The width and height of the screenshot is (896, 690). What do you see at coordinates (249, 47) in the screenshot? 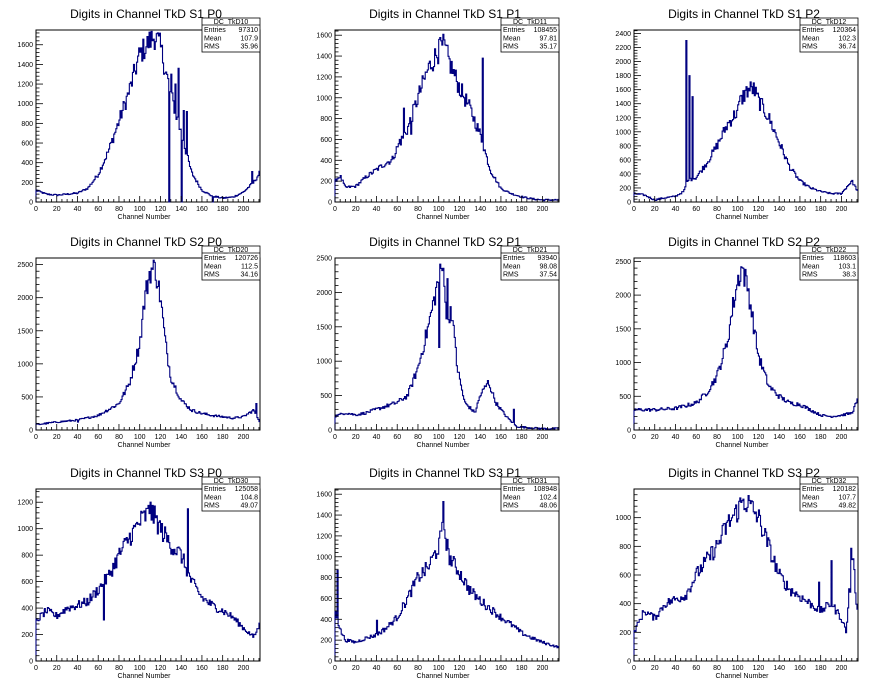
I see `stats-value: 35.96` at bounding box center [249, 47].